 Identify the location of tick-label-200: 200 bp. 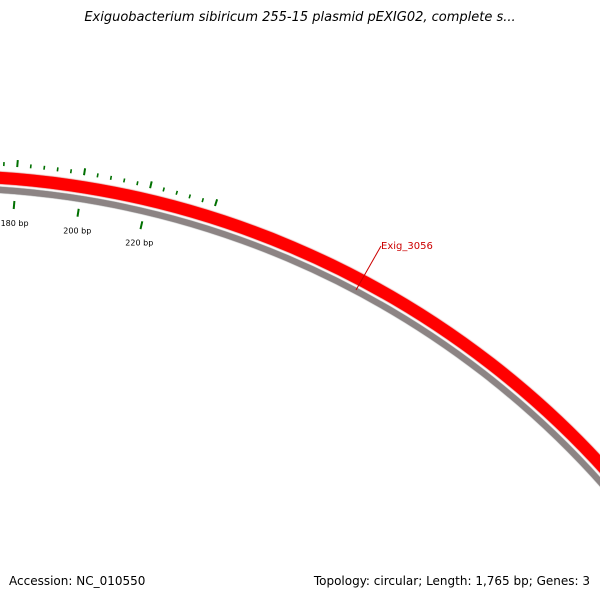
(77, 231).